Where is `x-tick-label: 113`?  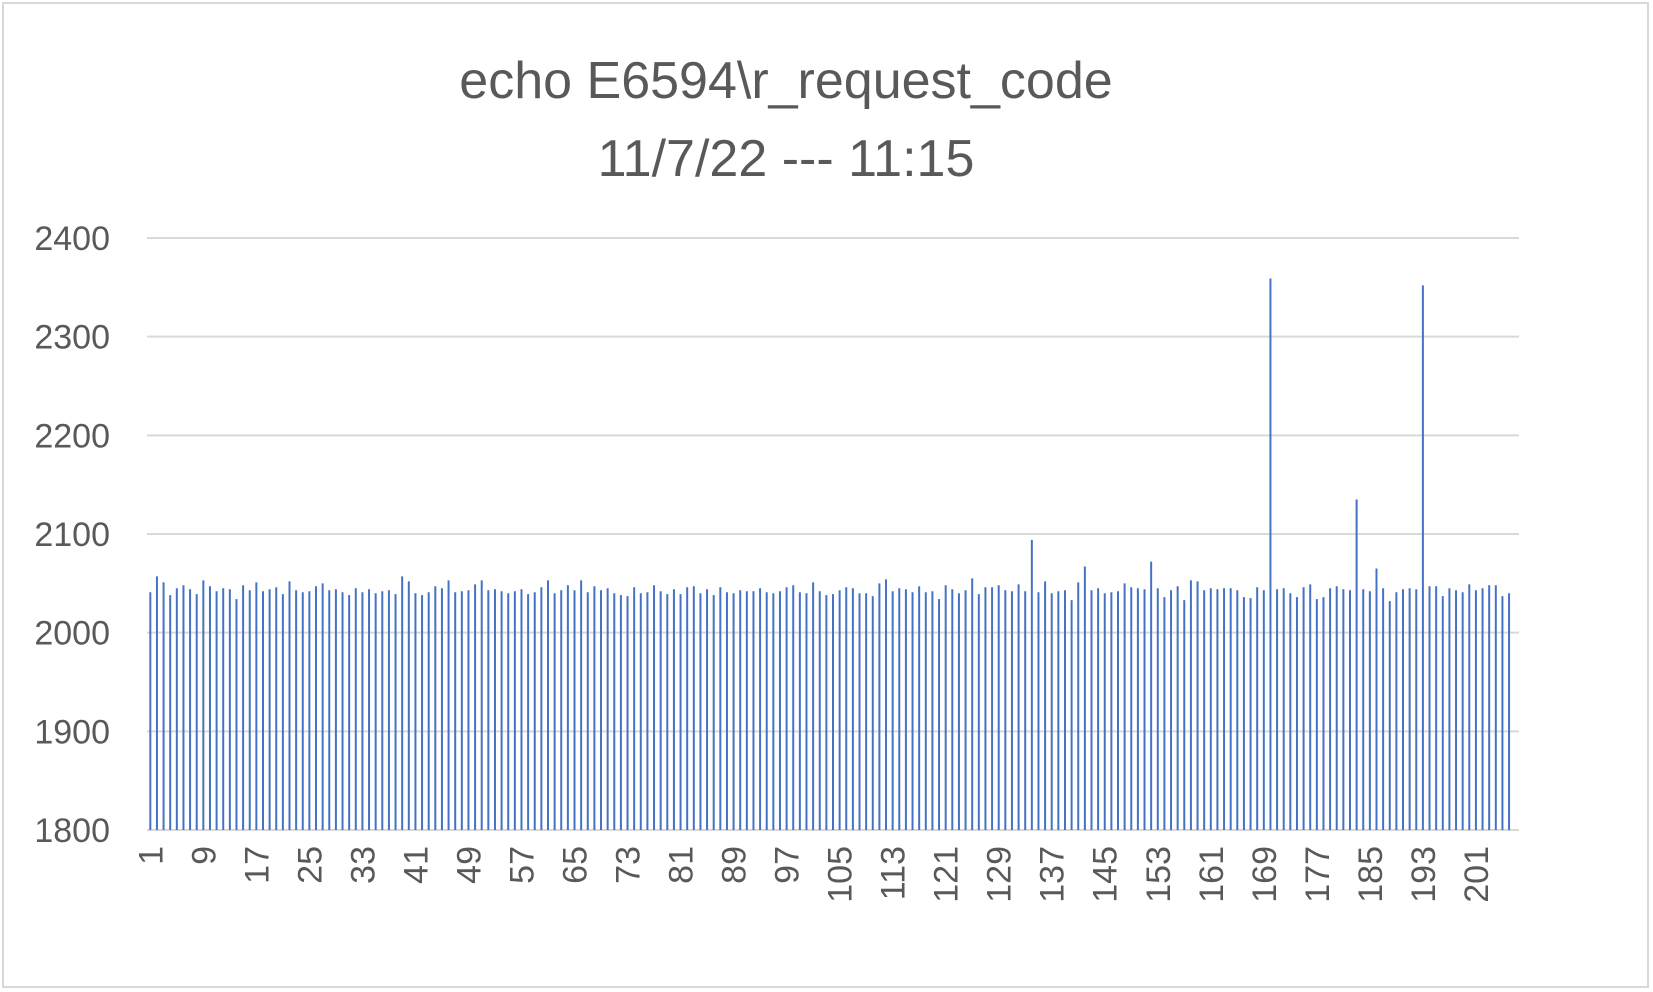
x-tick-label: 113 is located at coordinates (894, 873).